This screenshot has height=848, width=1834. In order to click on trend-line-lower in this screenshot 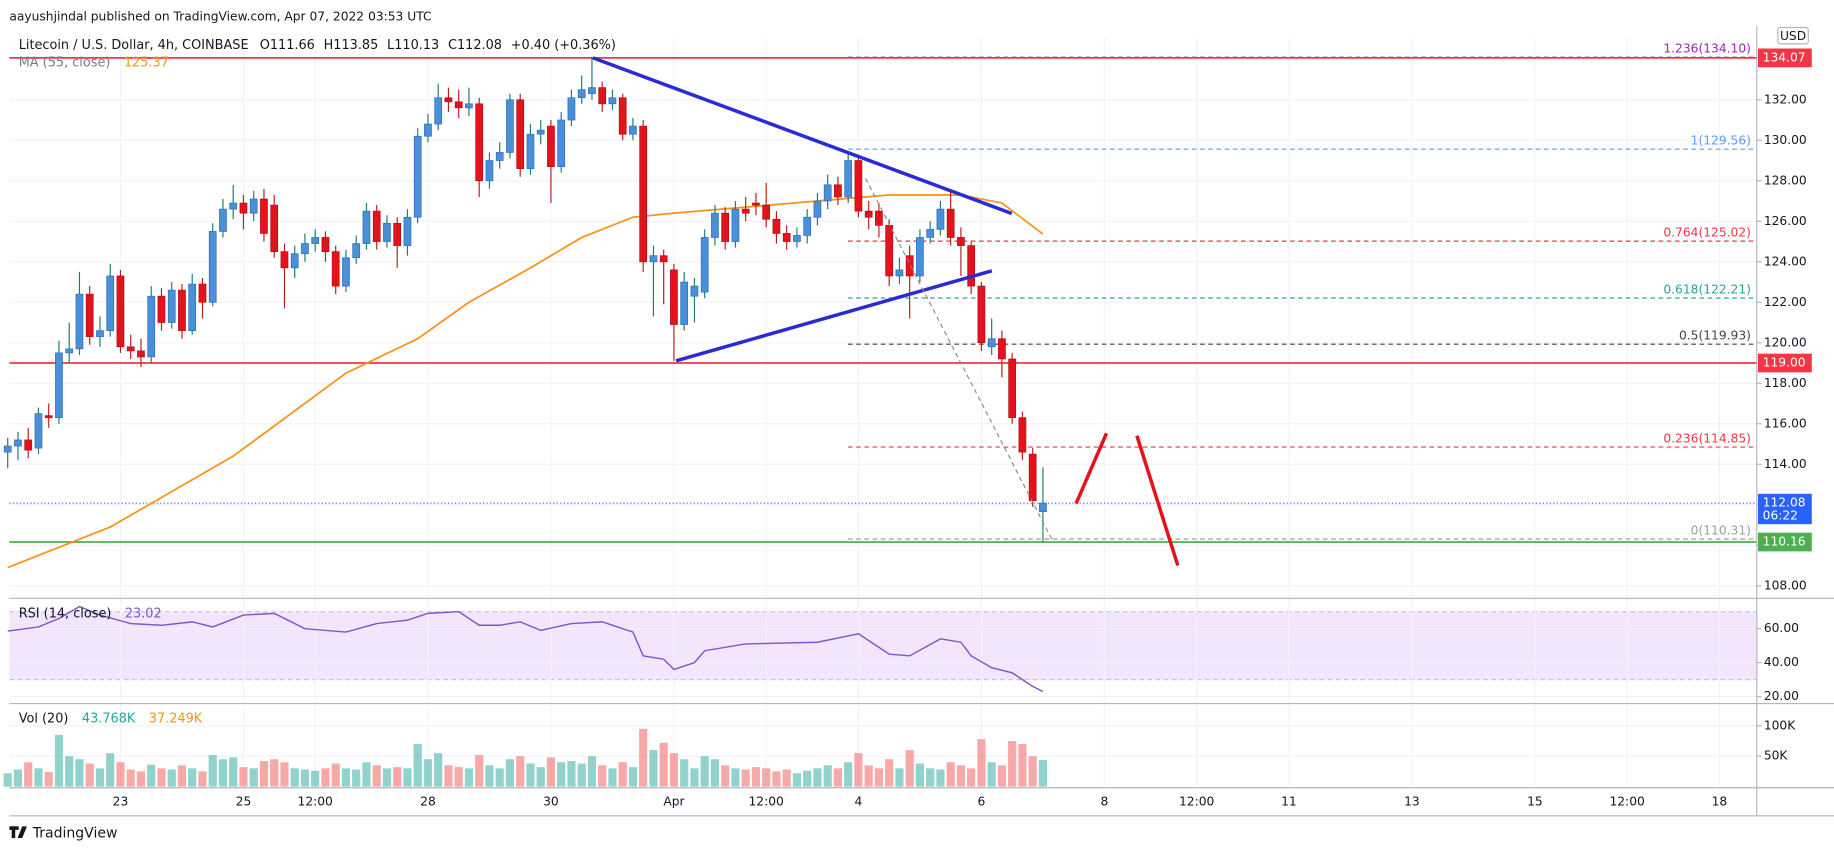, I will do `click(834, 316)`.